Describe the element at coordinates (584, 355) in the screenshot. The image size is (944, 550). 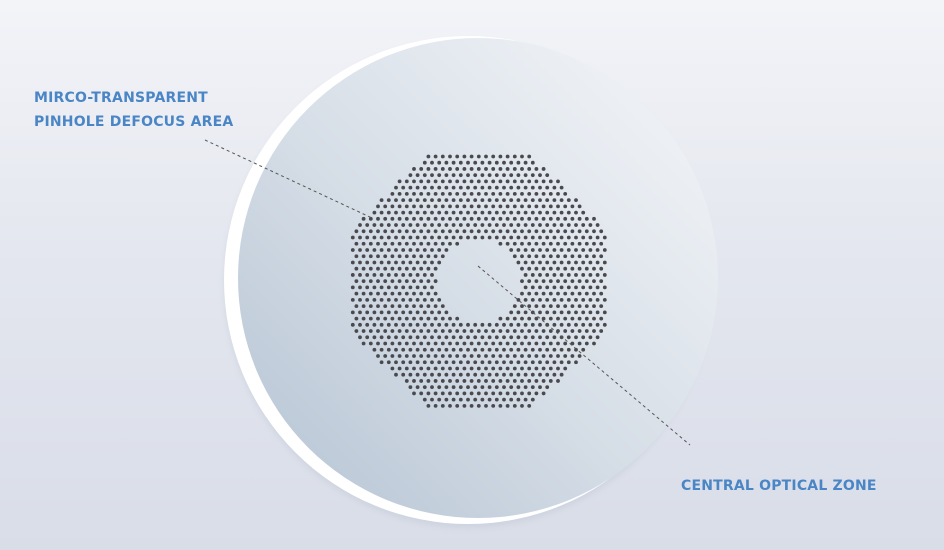
I see `central-zone-leader-line` at that location.